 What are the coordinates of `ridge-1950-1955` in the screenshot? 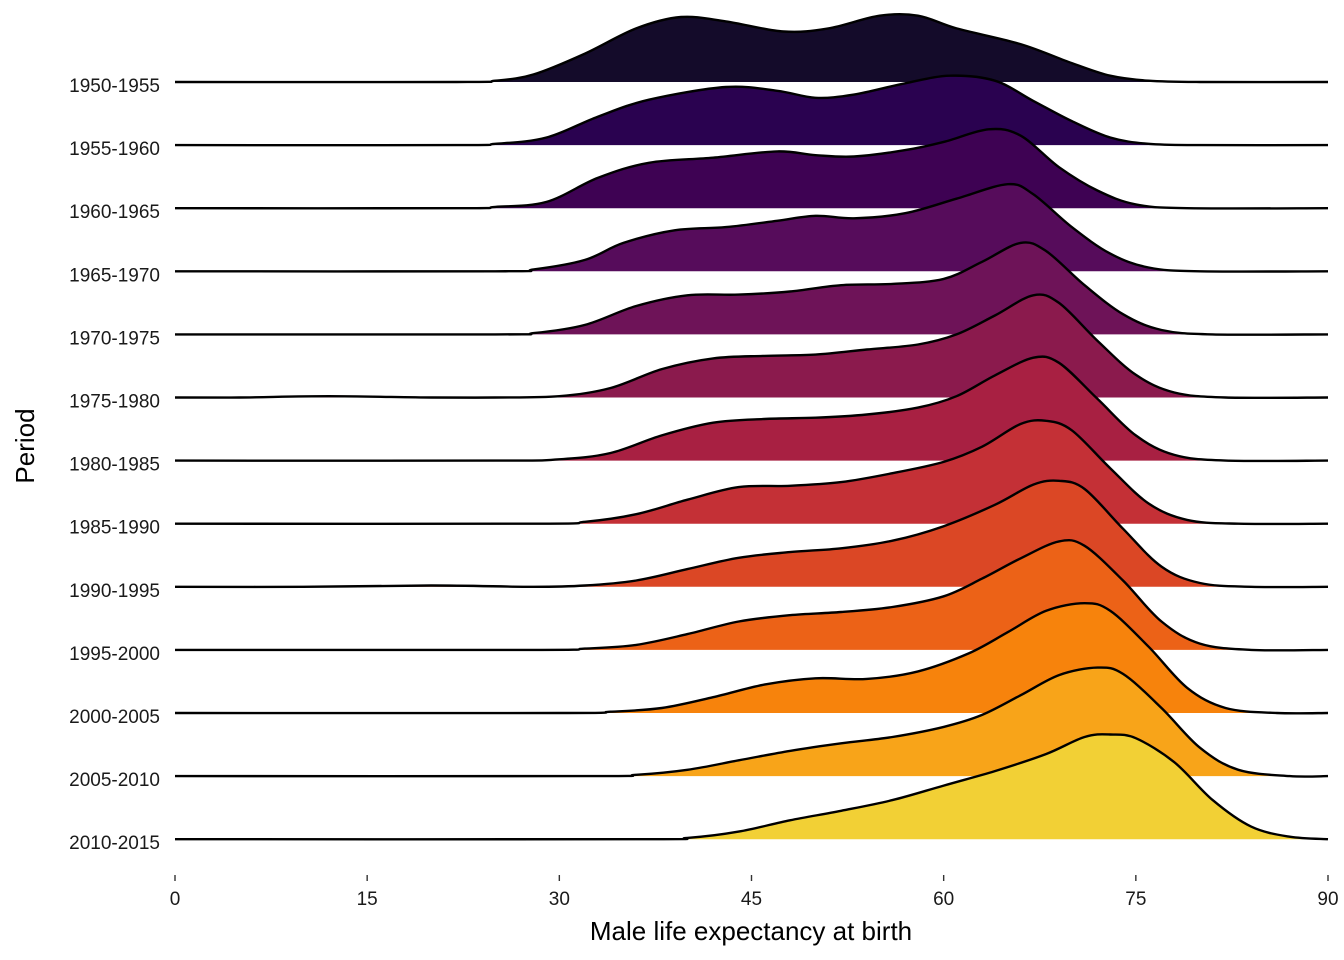 It's located at (751, 48).